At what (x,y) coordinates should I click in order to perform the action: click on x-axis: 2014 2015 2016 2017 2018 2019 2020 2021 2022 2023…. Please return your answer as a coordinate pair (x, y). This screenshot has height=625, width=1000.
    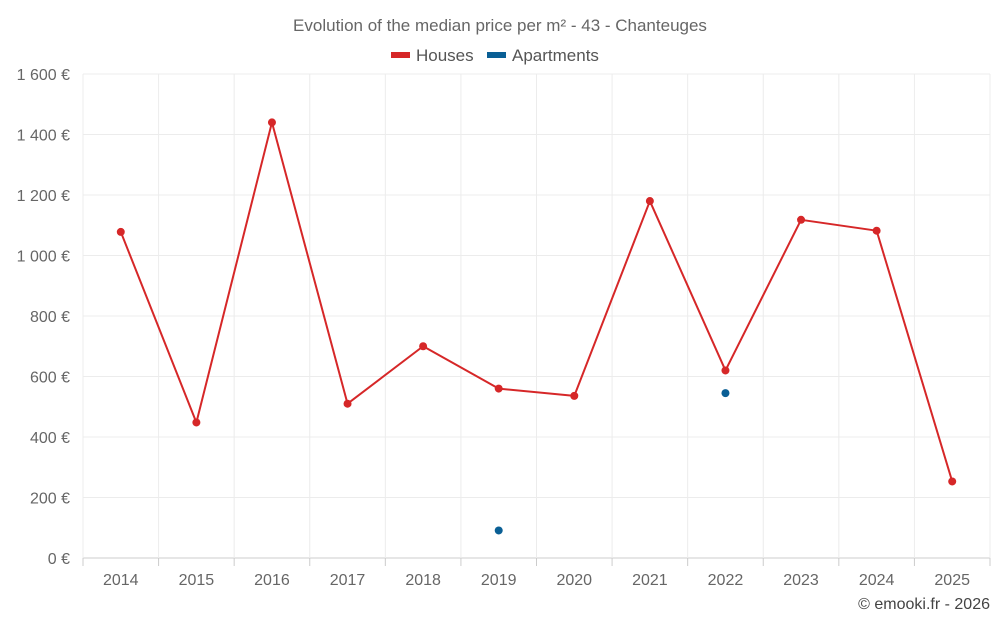
    Looking at the image, I should click on (536, 573).